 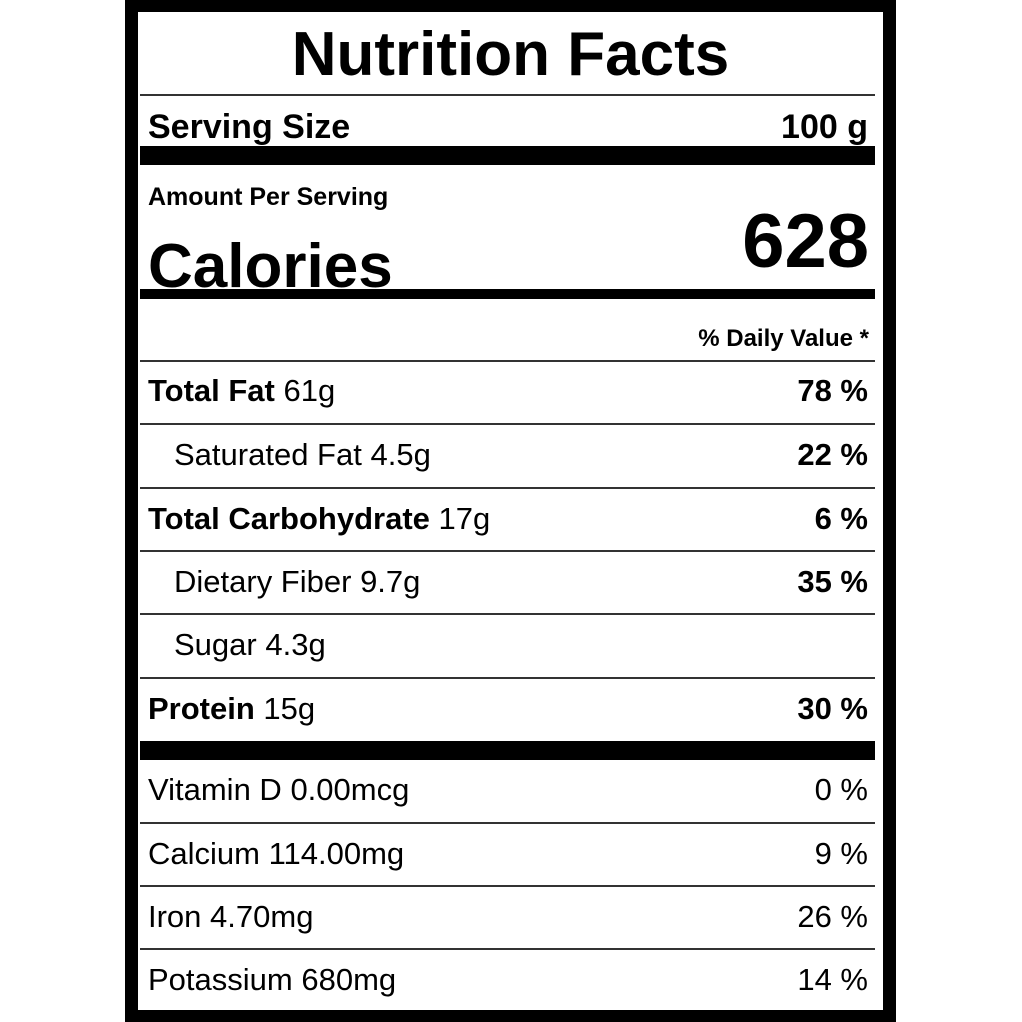 What do you see at coordinates (508, 645) in the screenshot?
I see `nutrient-row-sugar: Sugar 4.3g` at bounding box center [508, 645].